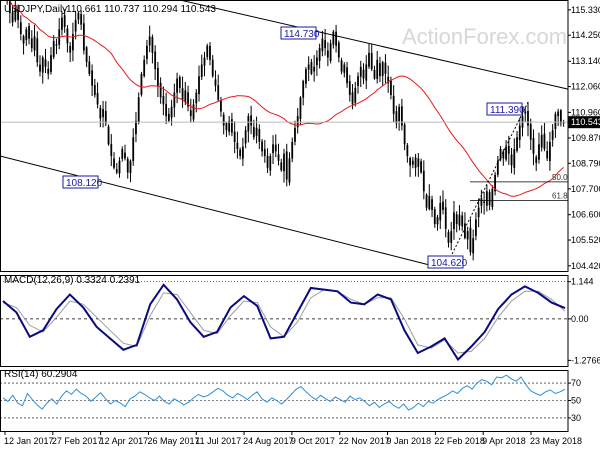  Describe the element at coordinates (449, 263) in the screenshot. I see `pivot-label-4: 104.620` at that location.